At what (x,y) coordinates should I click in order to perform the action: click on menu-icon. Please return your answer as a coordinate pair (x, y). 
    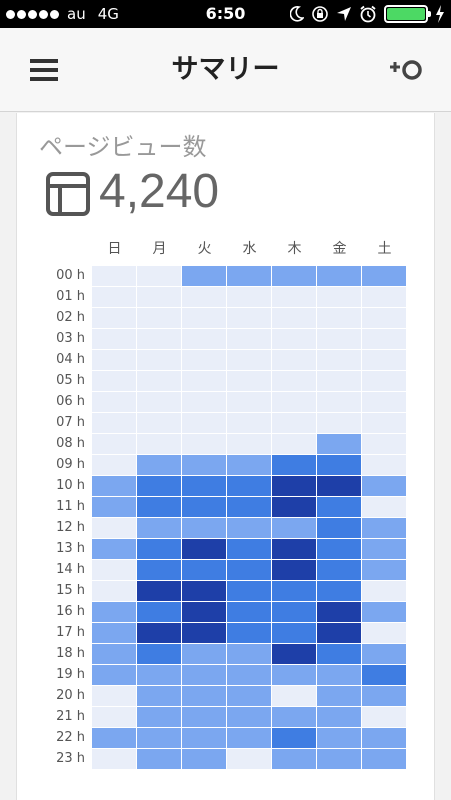
    Looking at the image, I should click on (44, 70).